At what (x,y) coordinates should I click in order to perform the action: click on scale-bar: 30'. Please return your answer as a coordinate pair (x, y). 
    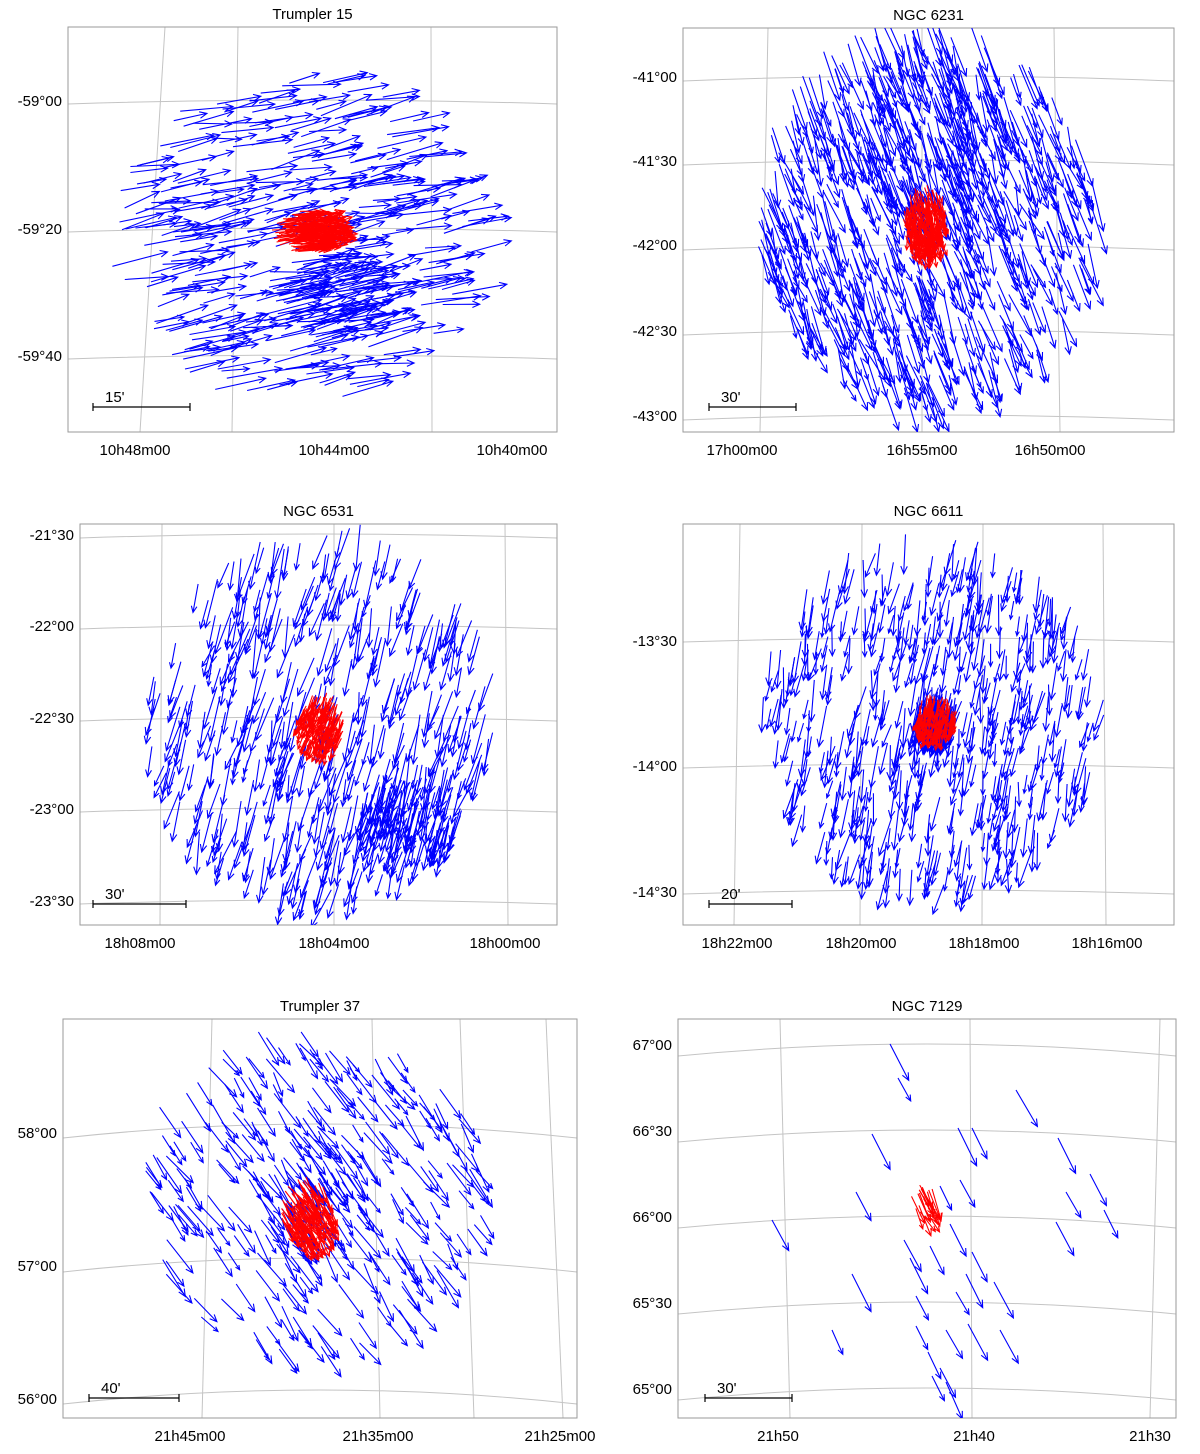
    Looking at the image, I should click on (139, 897).